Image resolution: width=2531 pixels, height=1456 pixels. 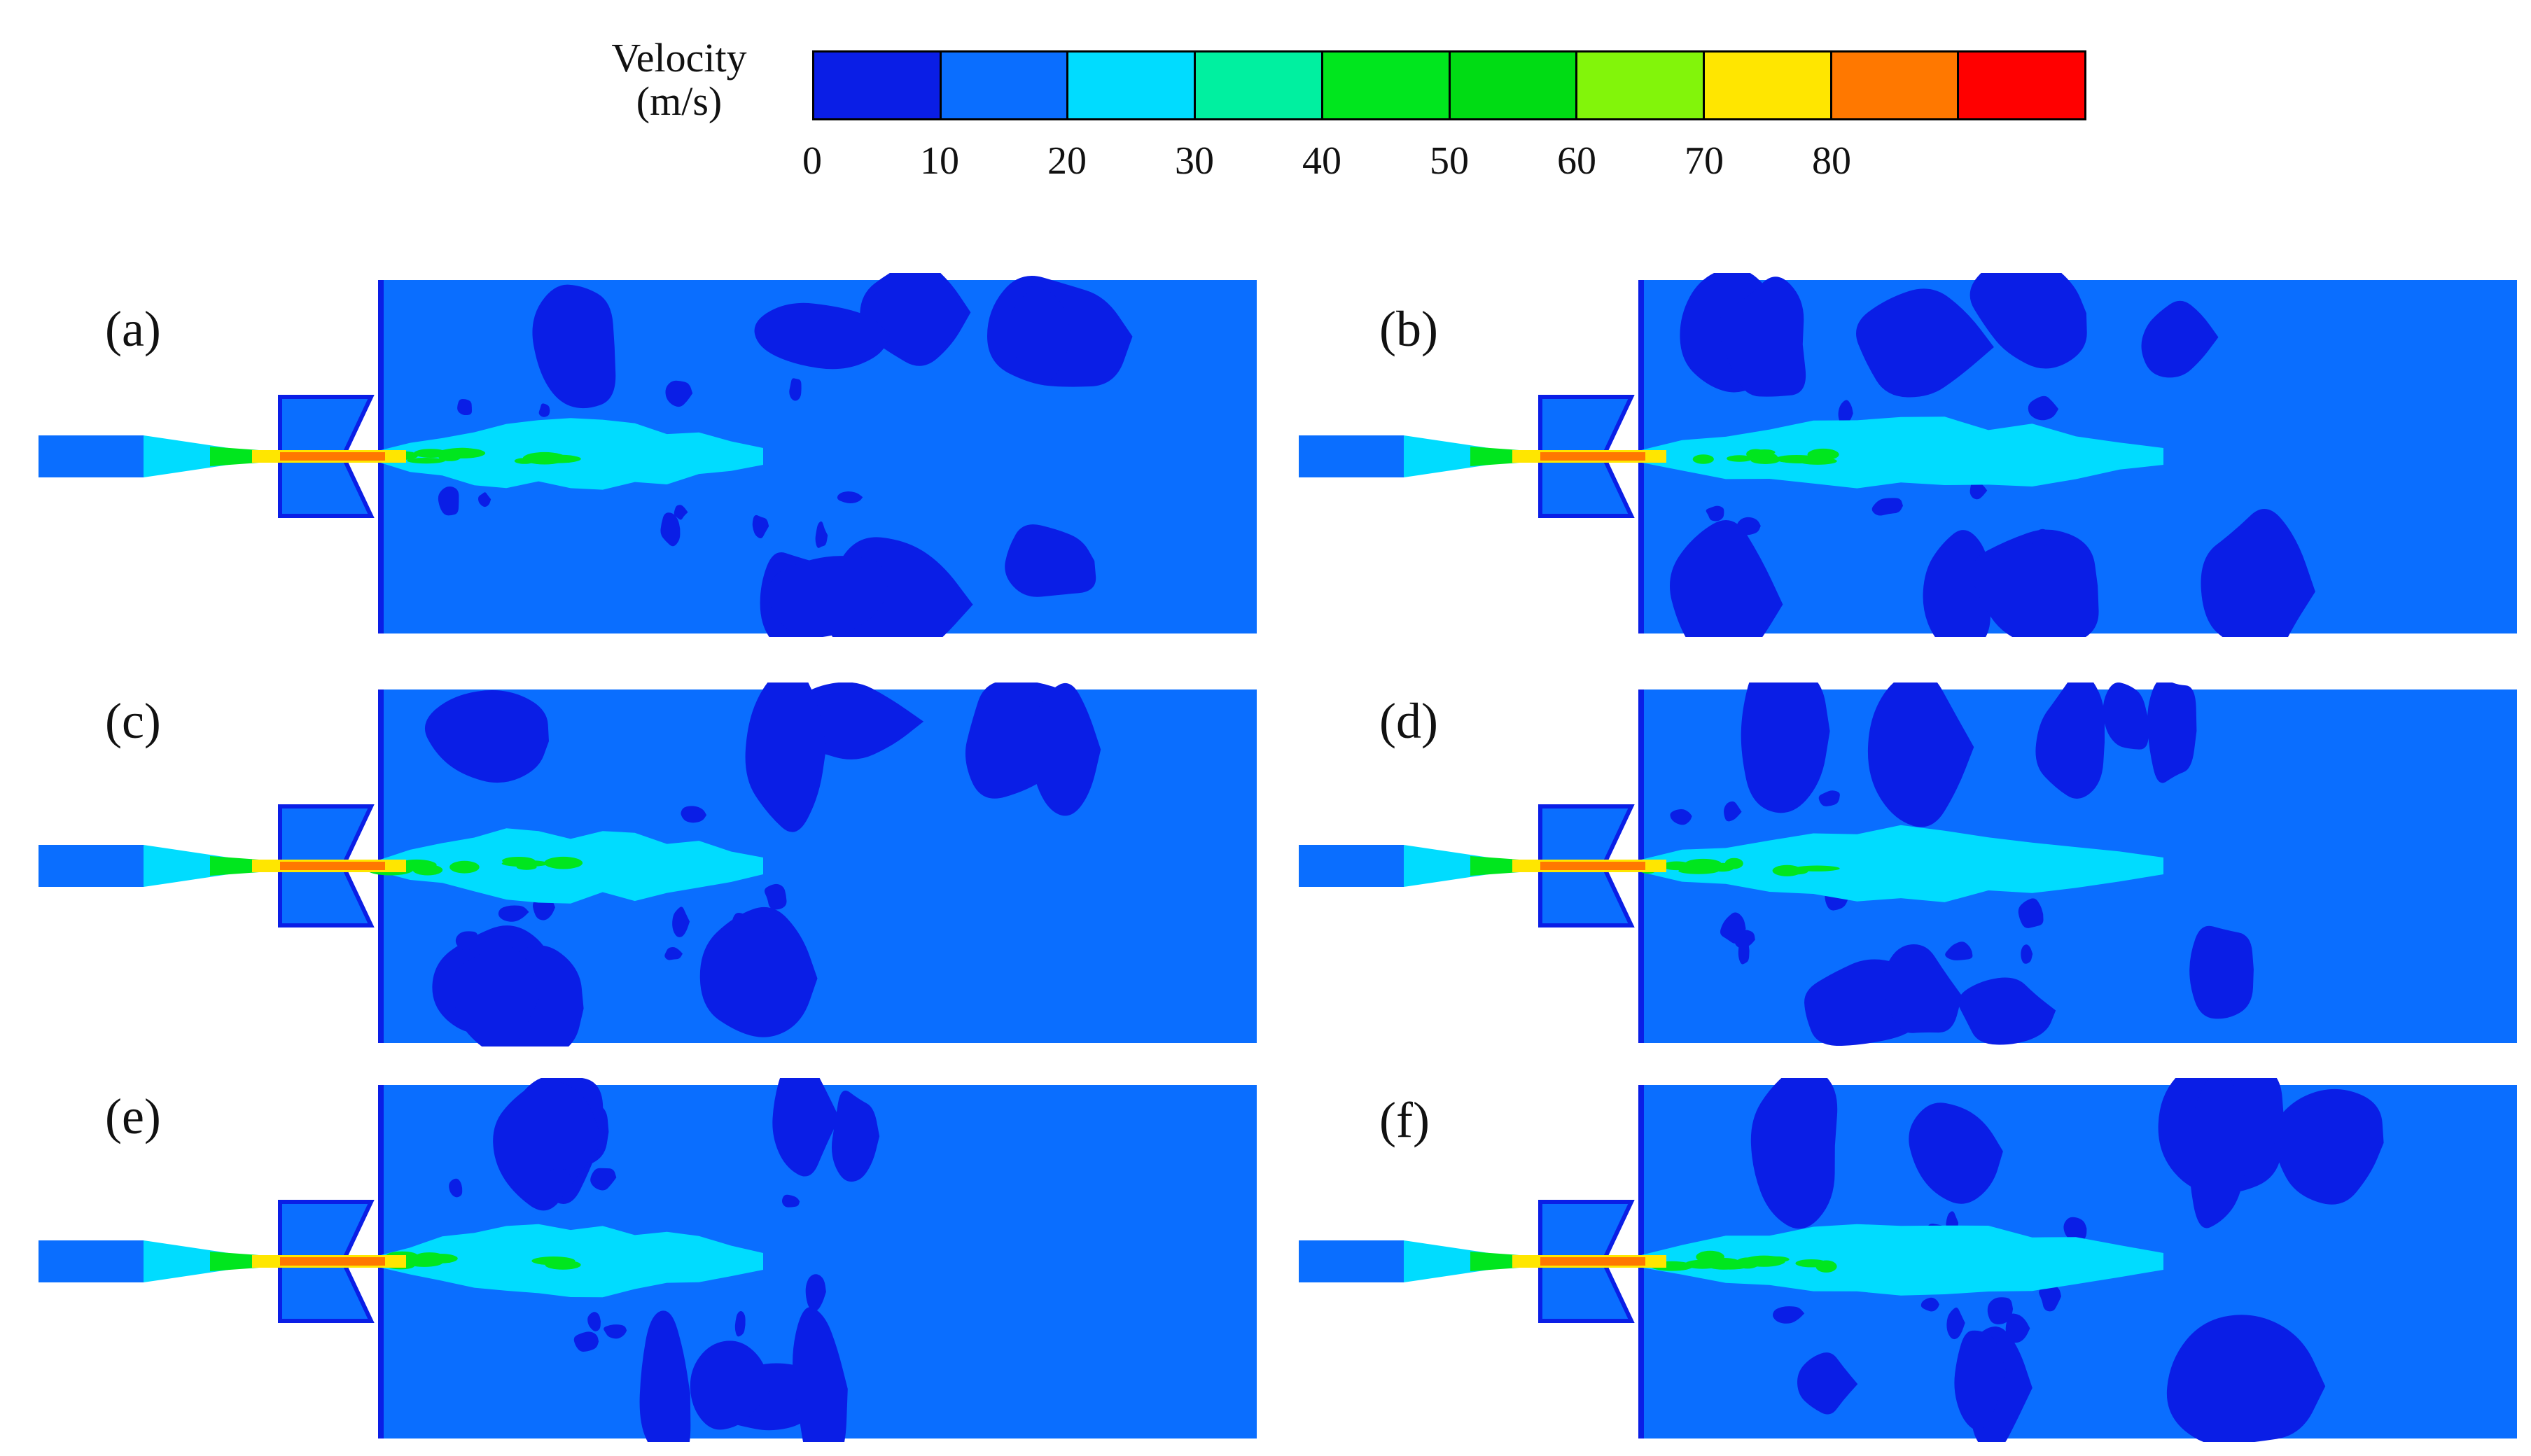 What do you see at coordinates (679, 101) in the screenshot?
I see `legend-title-unit: (m/s)` at bounding box center [679, 101].